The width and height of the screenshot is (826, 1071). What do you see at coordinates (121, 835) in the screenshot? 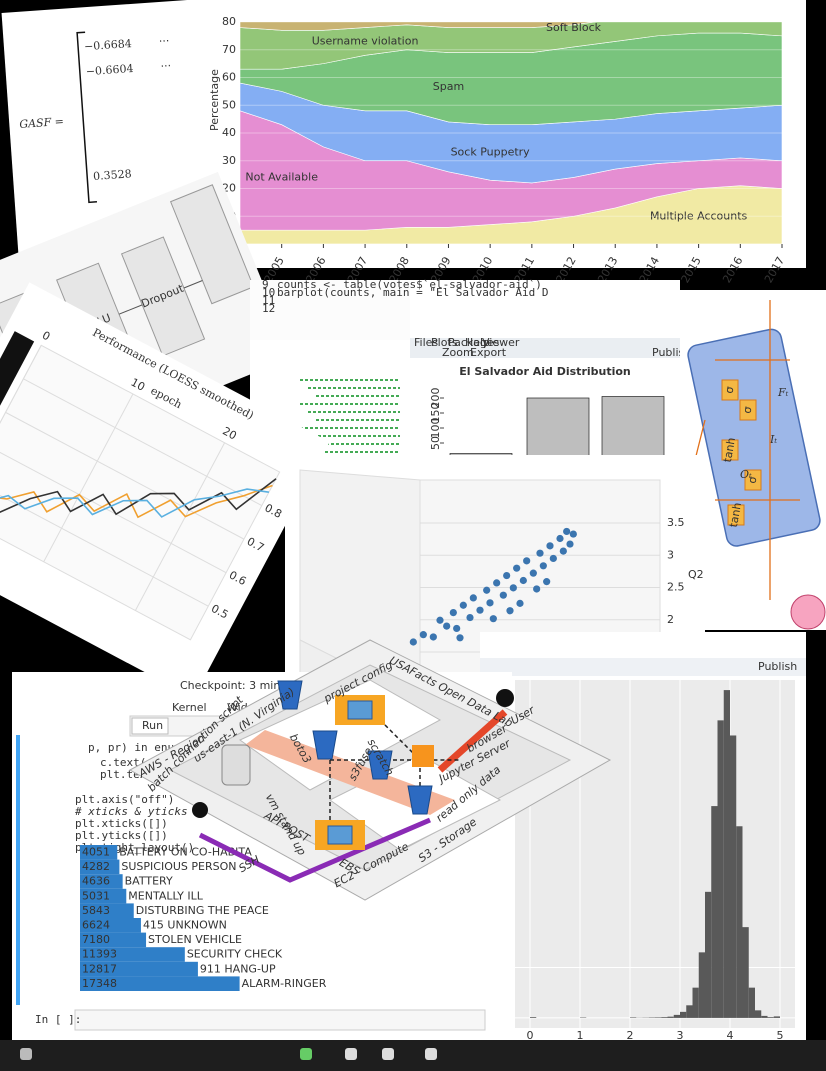
I see `code-line: plt.yticks([])` at bounding box center [121, 835].